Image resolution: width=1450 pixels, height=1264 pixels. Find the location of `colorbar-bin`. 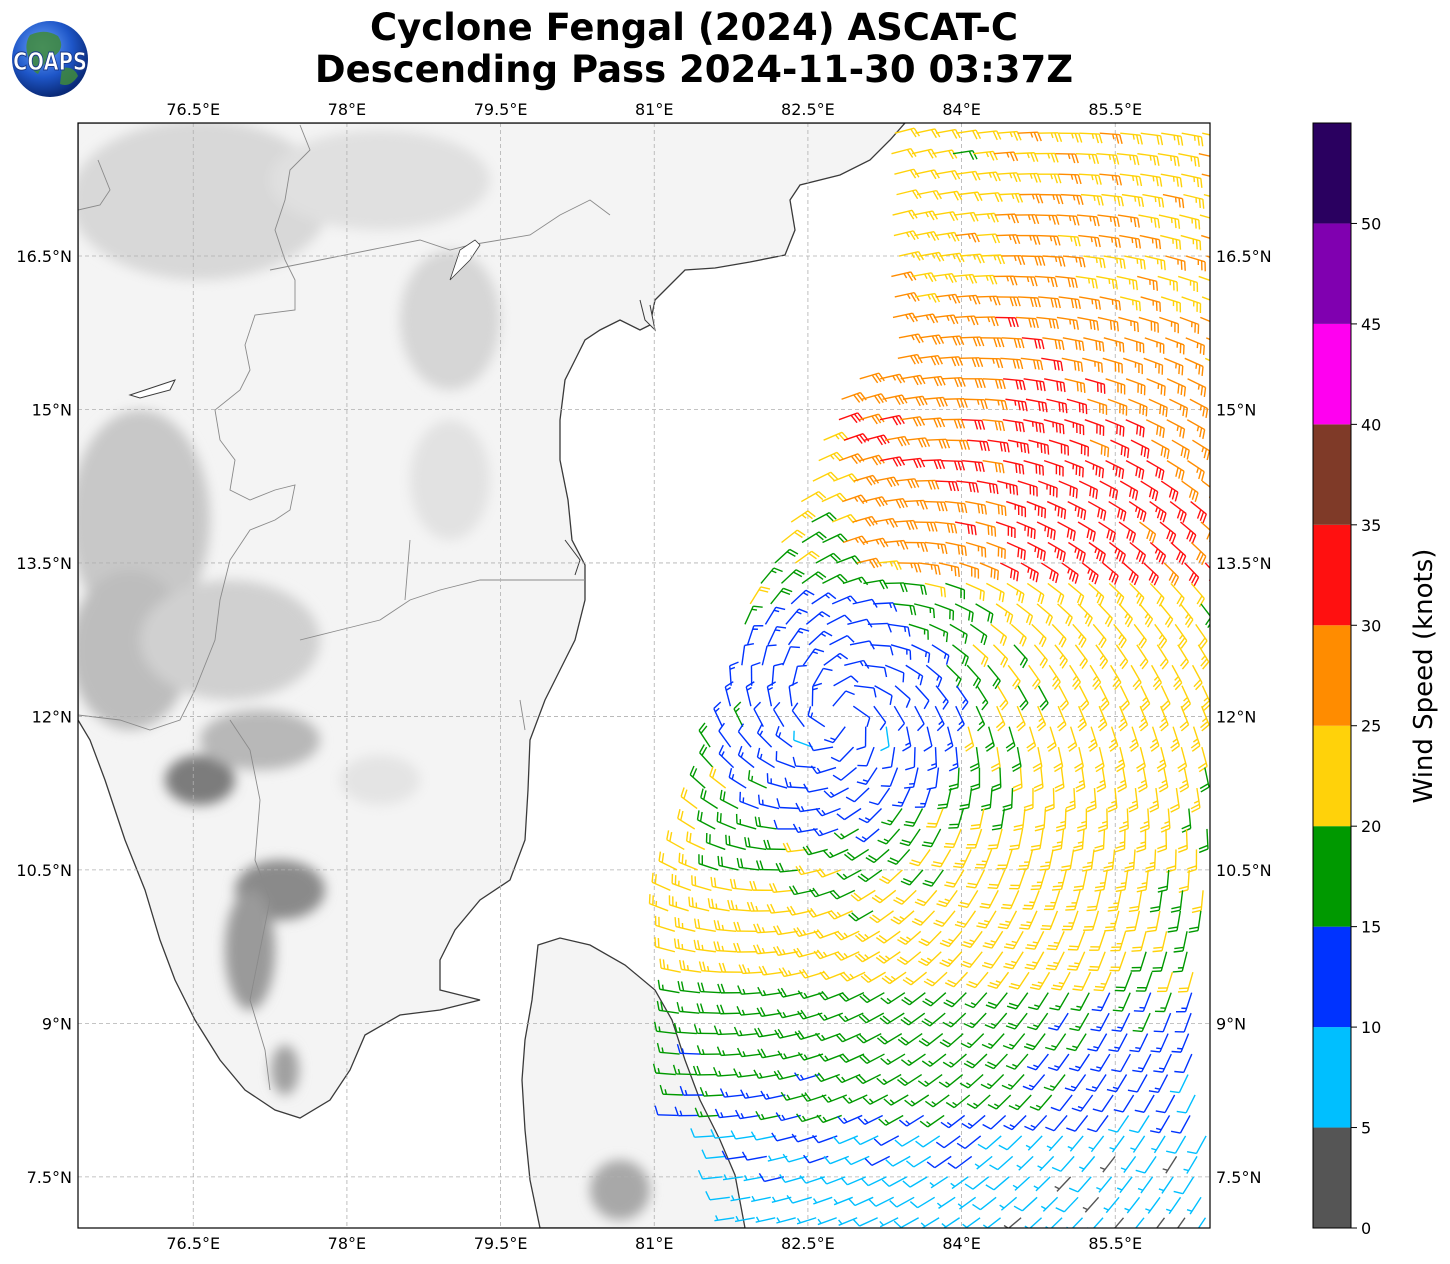

colorbar-bin is located at coordinates (1332, 1177).